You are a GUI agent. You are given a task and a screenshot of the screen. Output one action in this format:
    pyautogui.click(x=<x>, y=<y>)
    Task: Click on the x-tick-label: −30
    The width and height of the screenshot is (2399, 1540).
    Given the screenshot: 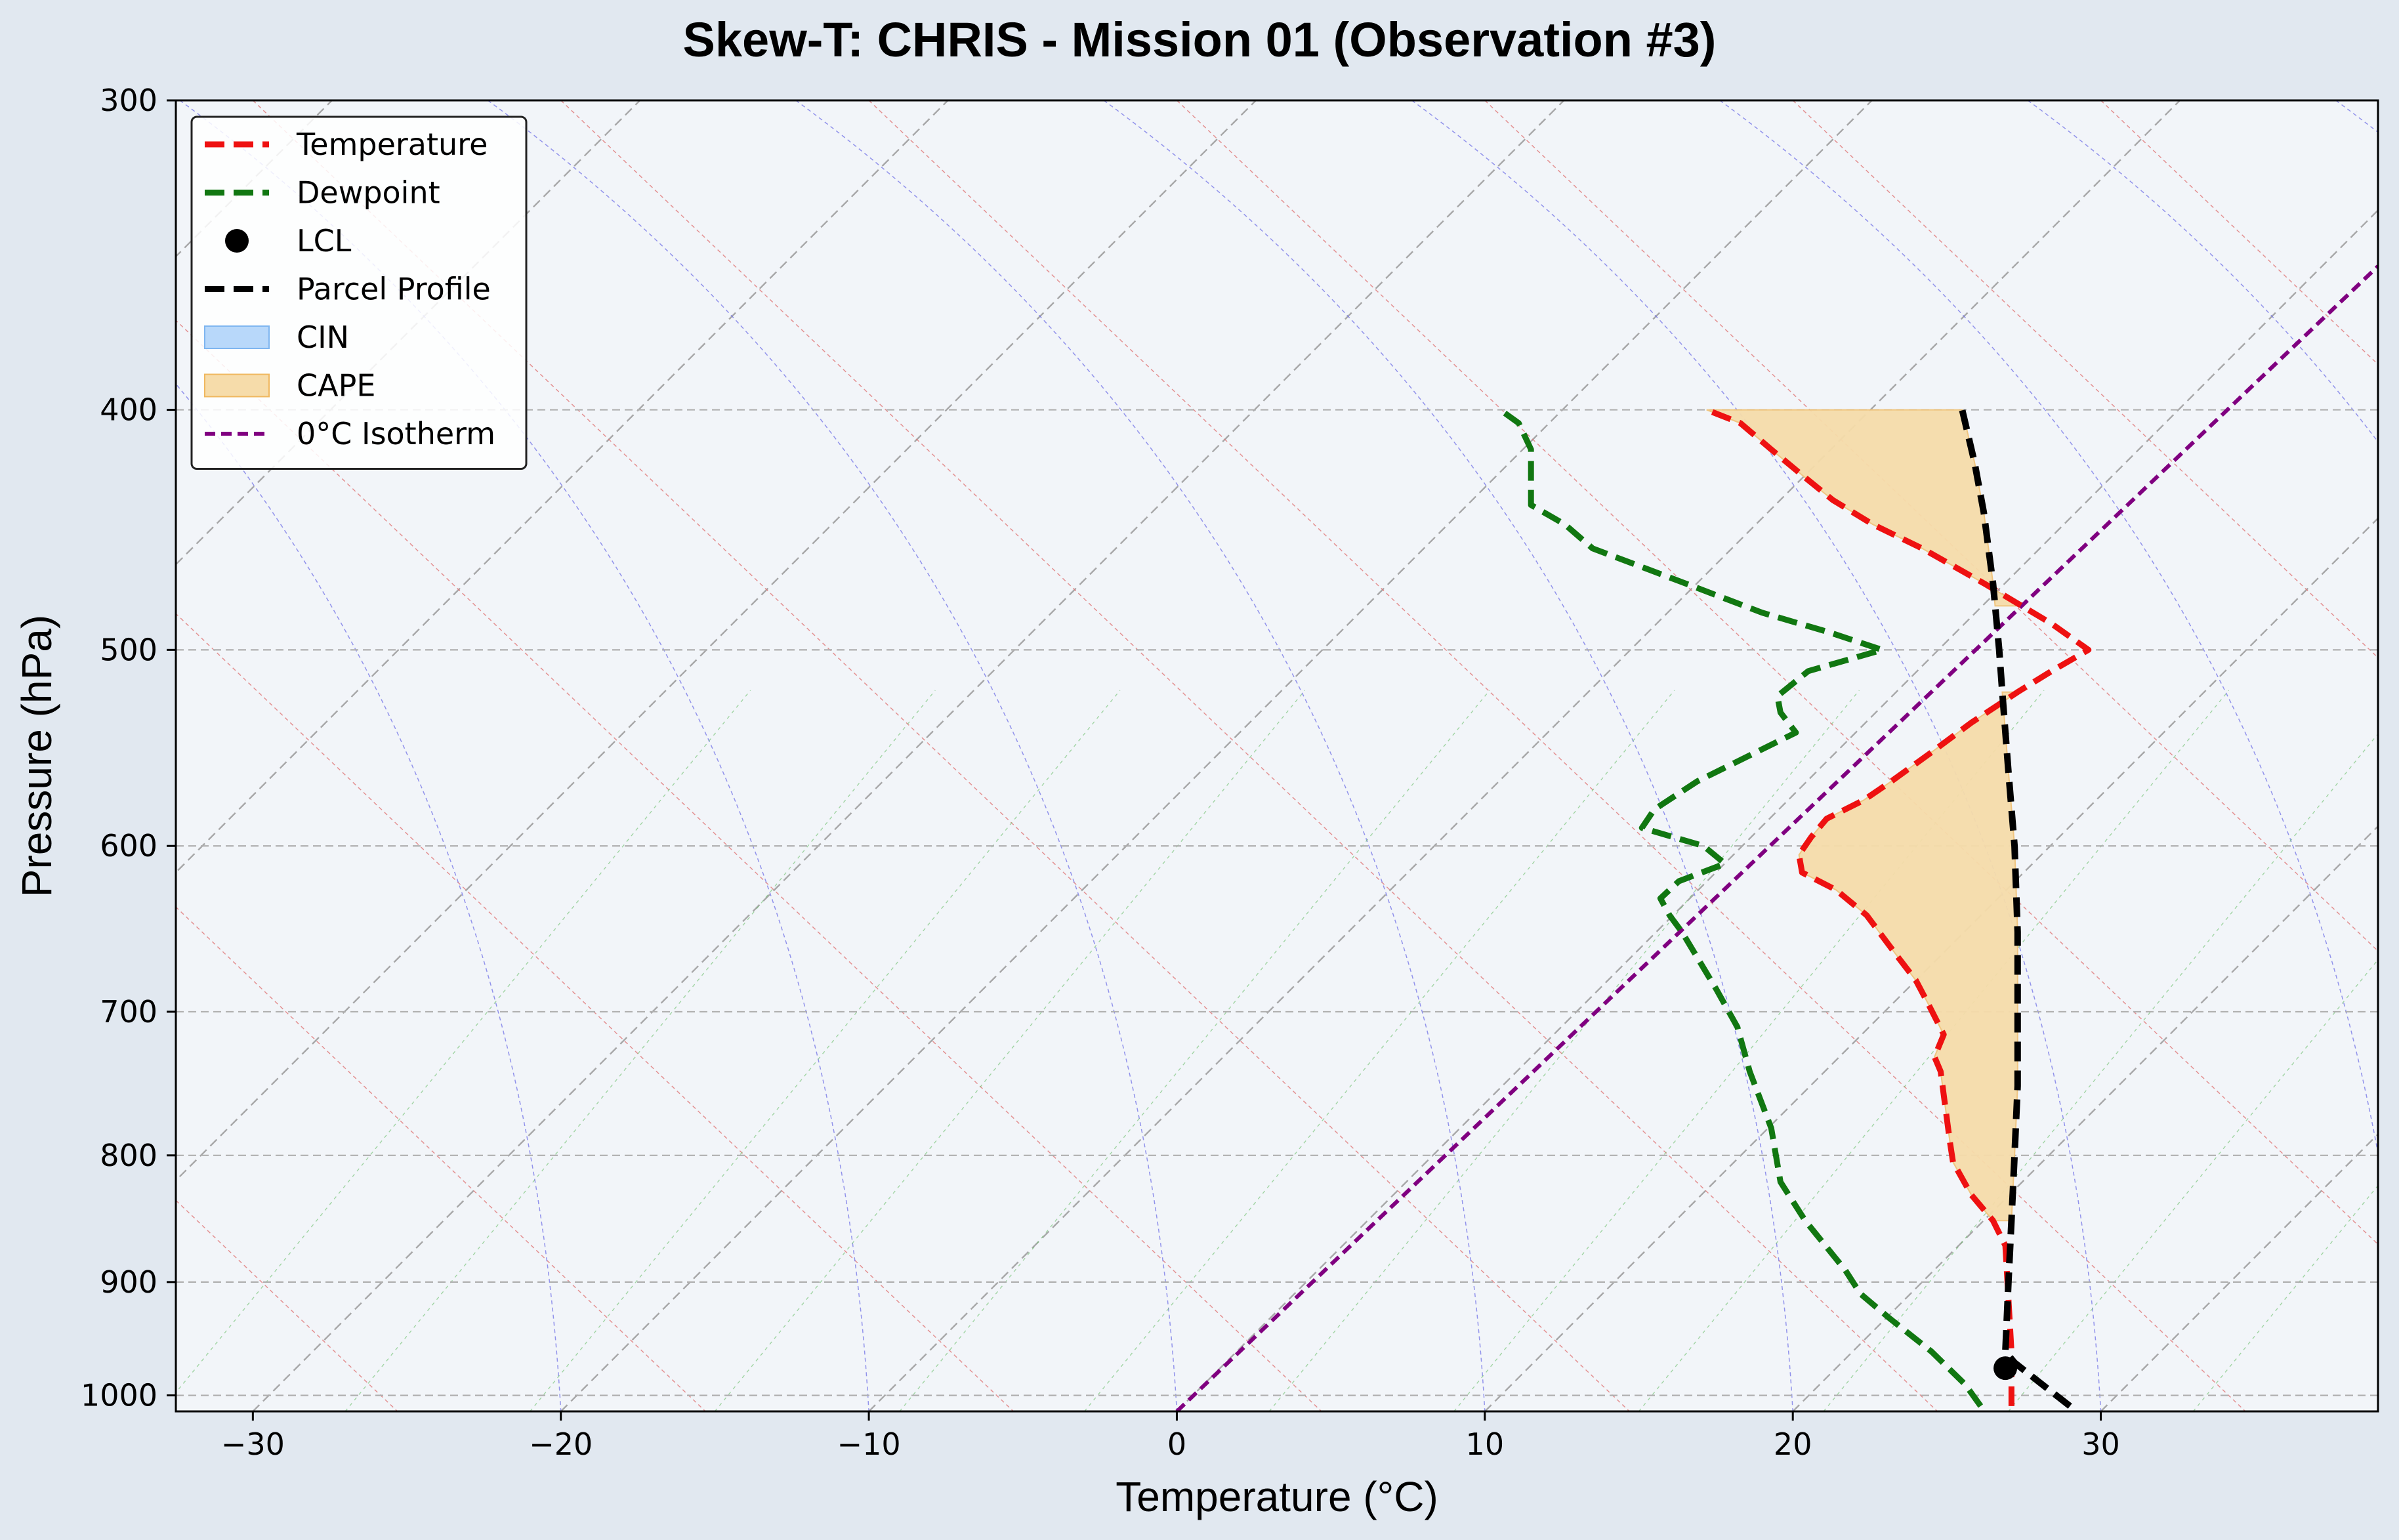 What is the action you would take?
    pyautogui.click(x=253, y=1444)
    